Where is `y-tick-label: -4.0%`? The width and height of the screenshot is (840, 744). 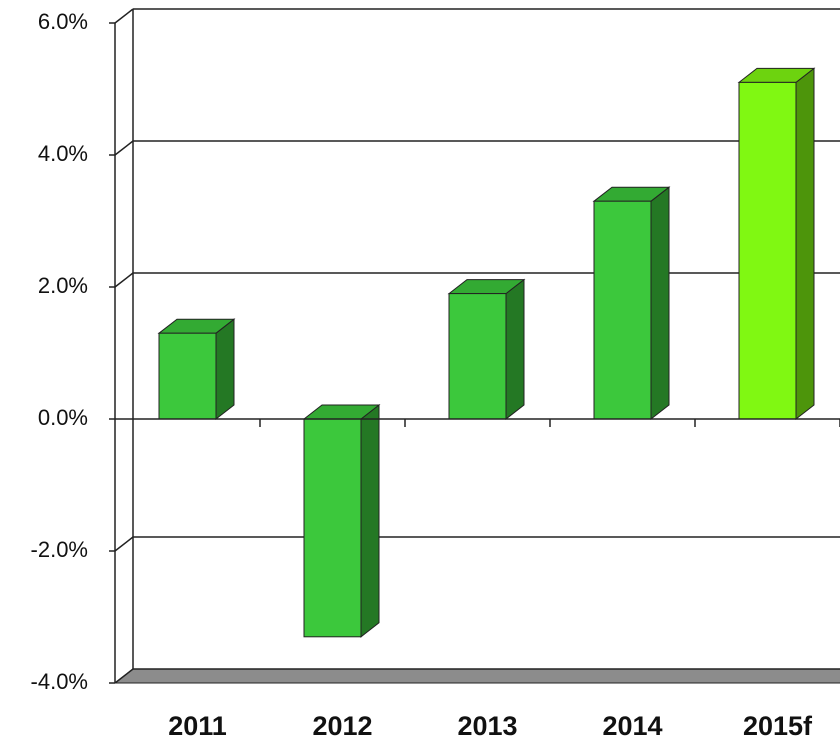
y-tick-label: -4.0% is located at coordinates (59, 681).